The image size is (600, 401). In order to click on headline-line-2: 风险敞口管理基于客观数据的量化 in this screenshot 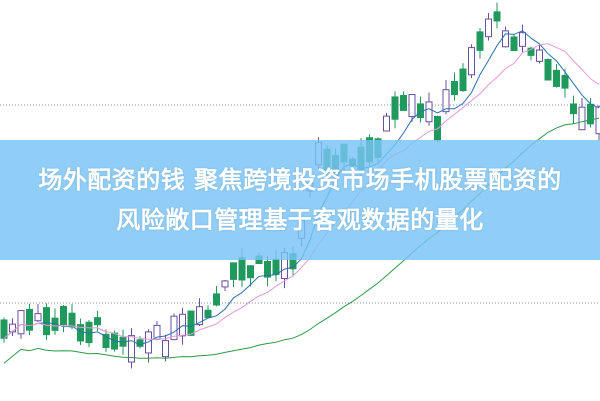, I will do `click(300, 220)`.